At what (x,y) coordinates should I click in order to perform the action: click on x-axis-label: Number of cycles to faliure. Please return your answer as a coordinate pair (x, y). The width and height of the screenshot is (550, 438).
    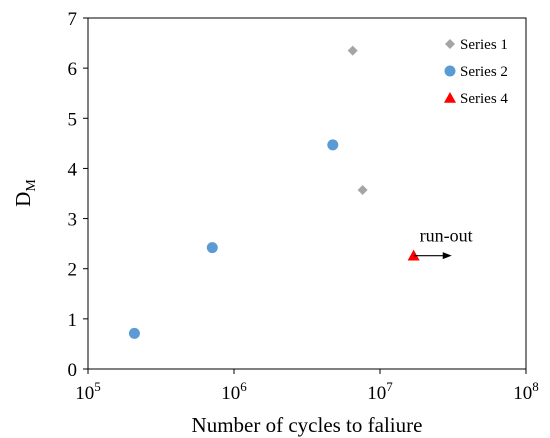
    Looking at the image, I should click on (307, 425).